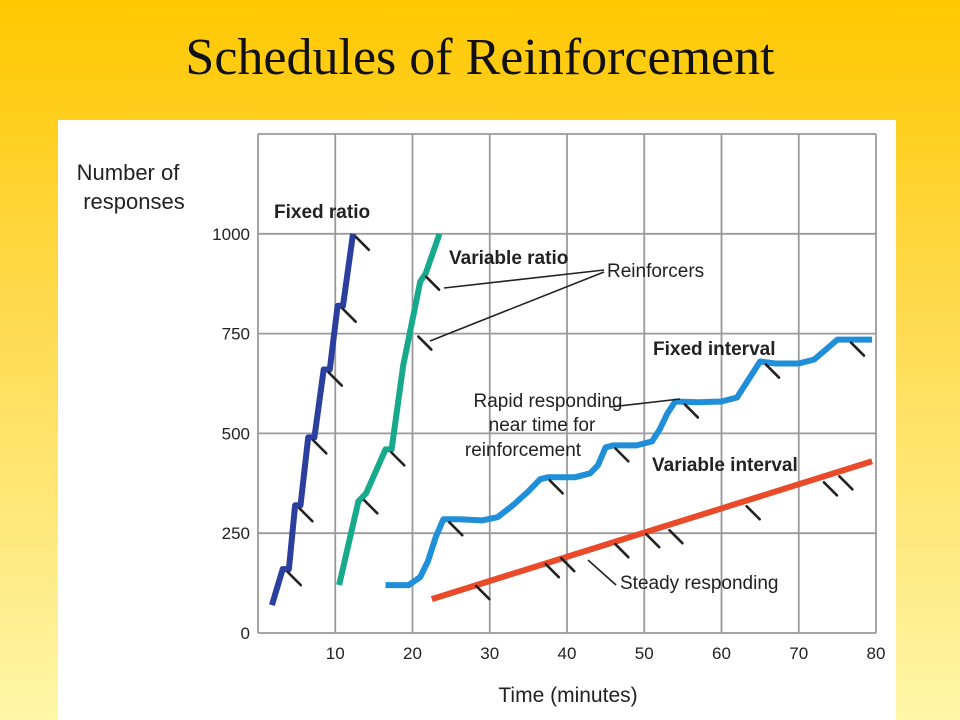 The image size is (960, 720). Describe the element at coordinates (655, 271) in the screenshot. I see `reinforcers-label: Reinforcers` at that location.